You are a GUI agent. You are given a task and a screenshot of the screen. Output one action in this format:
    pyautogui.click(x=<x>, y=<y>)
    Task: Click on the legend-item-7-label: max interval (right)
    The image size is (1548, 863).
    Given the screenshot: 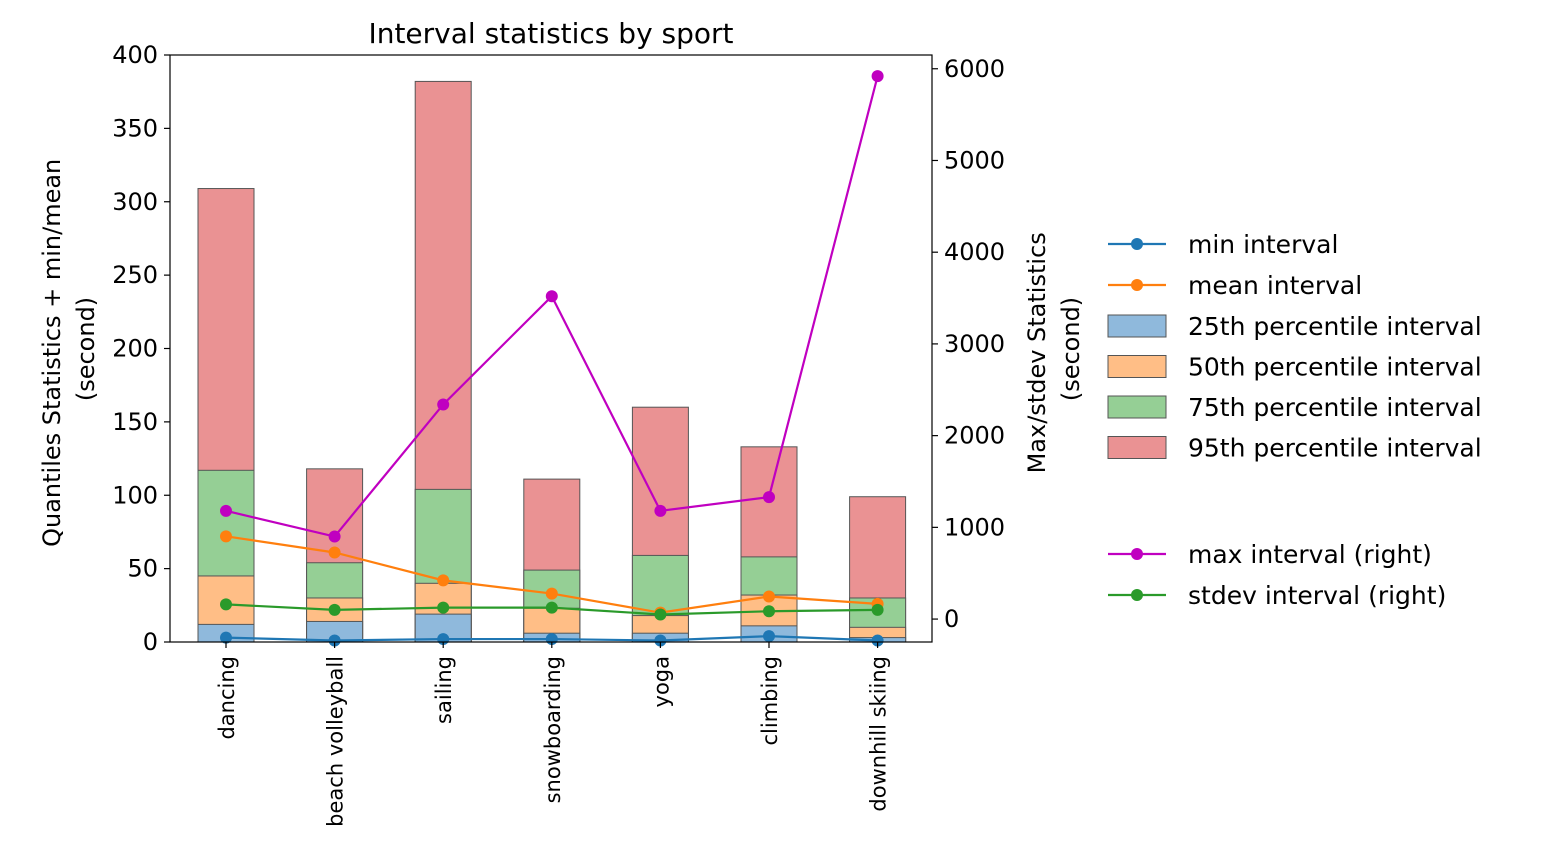 What is the action you would take?
    pyautogui.click(x=1310, y=554)
    